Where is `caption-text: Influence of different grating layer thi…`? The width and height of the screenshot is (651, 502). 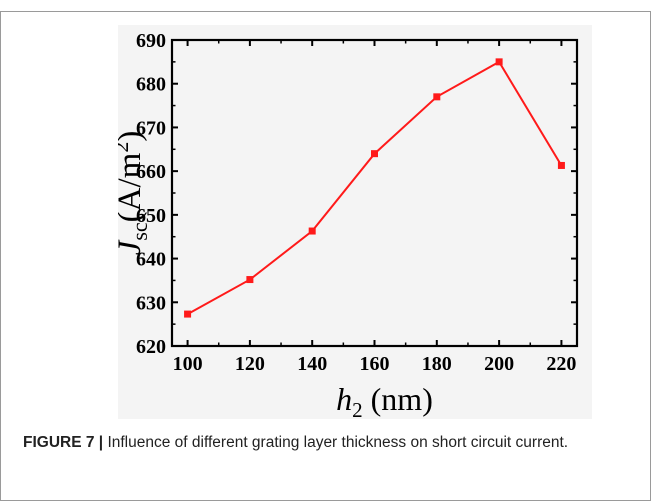
caption-text: Influence of different grating layer thi… is located at coordinates (336, 442).